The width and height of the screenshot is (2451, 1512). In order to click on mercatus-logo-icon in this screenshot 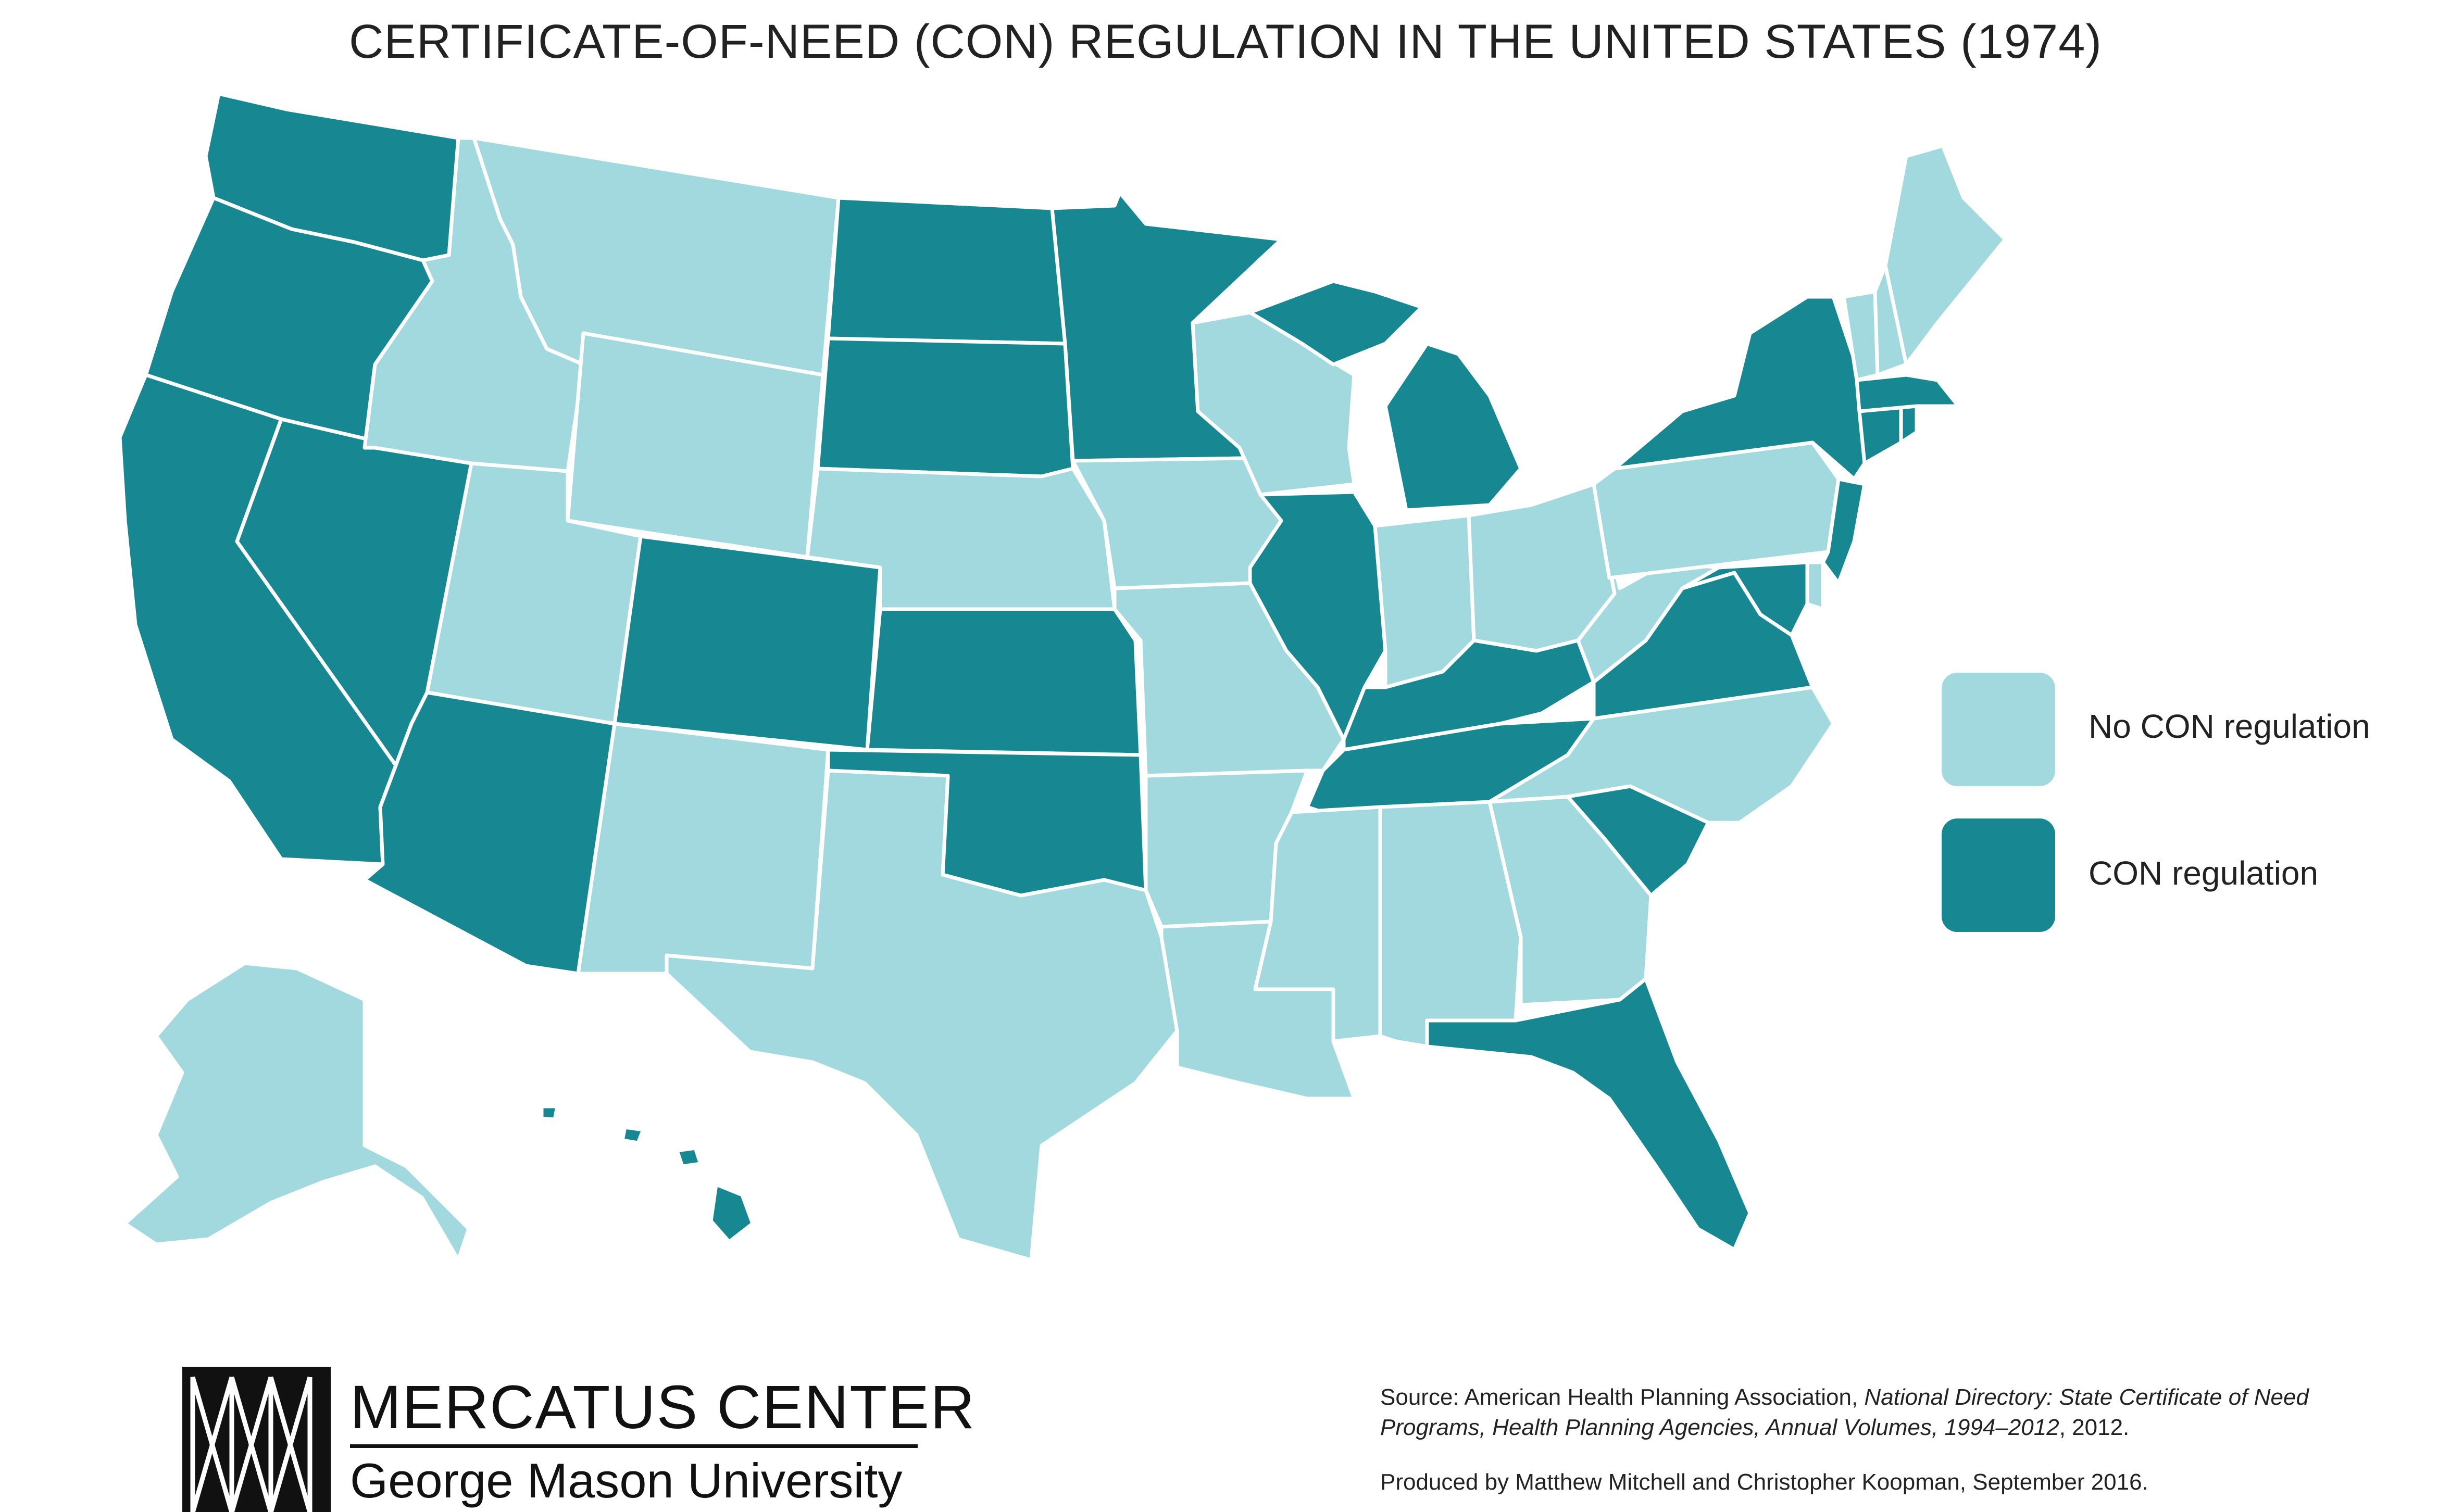, I will do `click(256, 1439)`.